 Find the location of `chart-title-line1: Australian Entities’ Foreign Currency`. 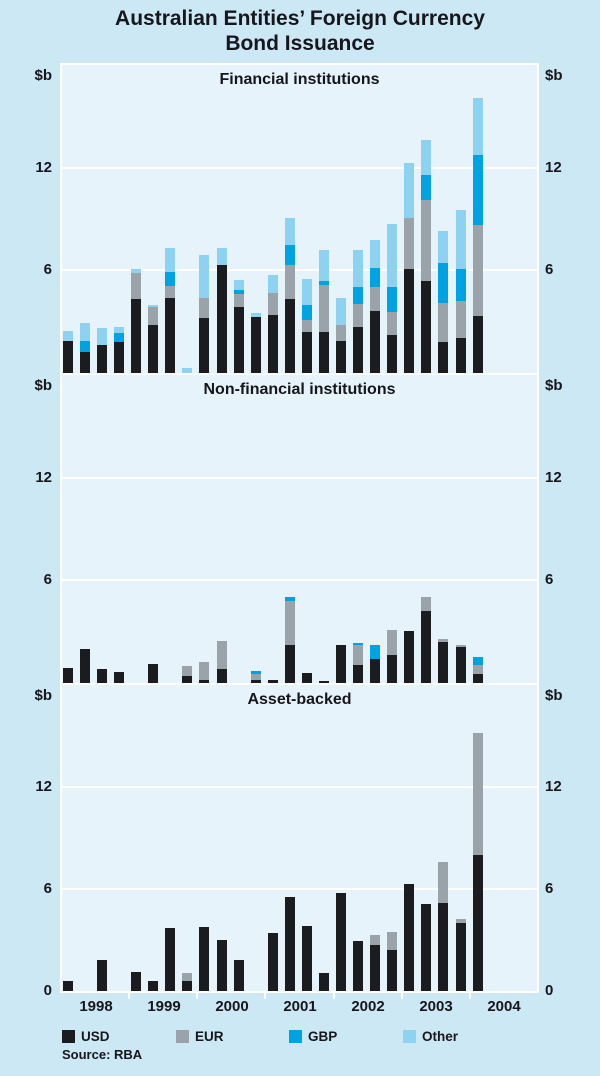

chart-title-line1: Australian Entities’ Foreign Currency is located at coordinates (300, 18).